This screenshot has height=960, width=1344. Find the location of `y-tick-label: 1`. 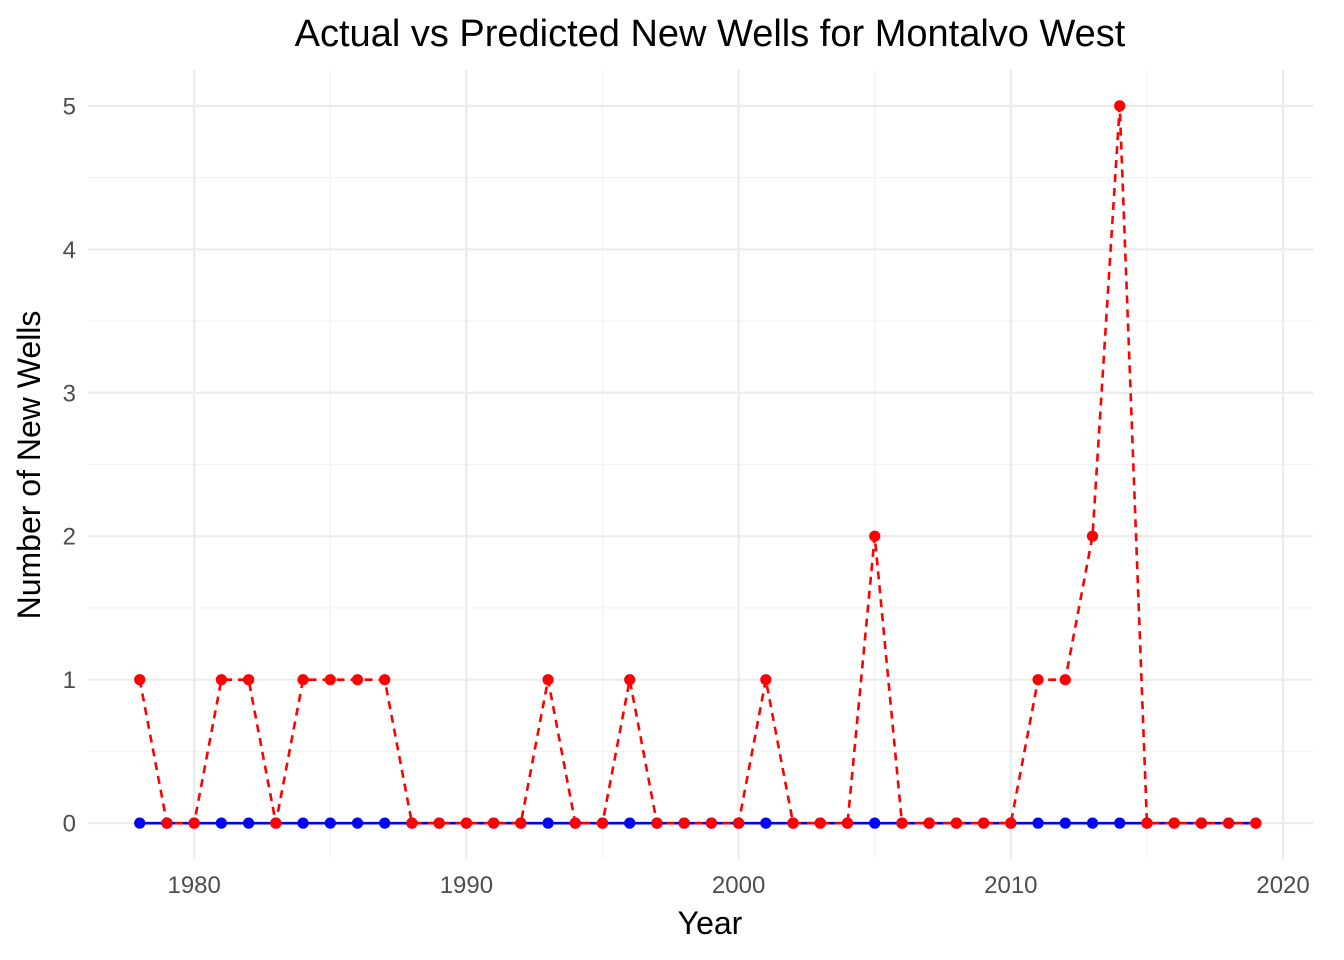

y-tick-label: 1 is located at coordinates (69, 680).